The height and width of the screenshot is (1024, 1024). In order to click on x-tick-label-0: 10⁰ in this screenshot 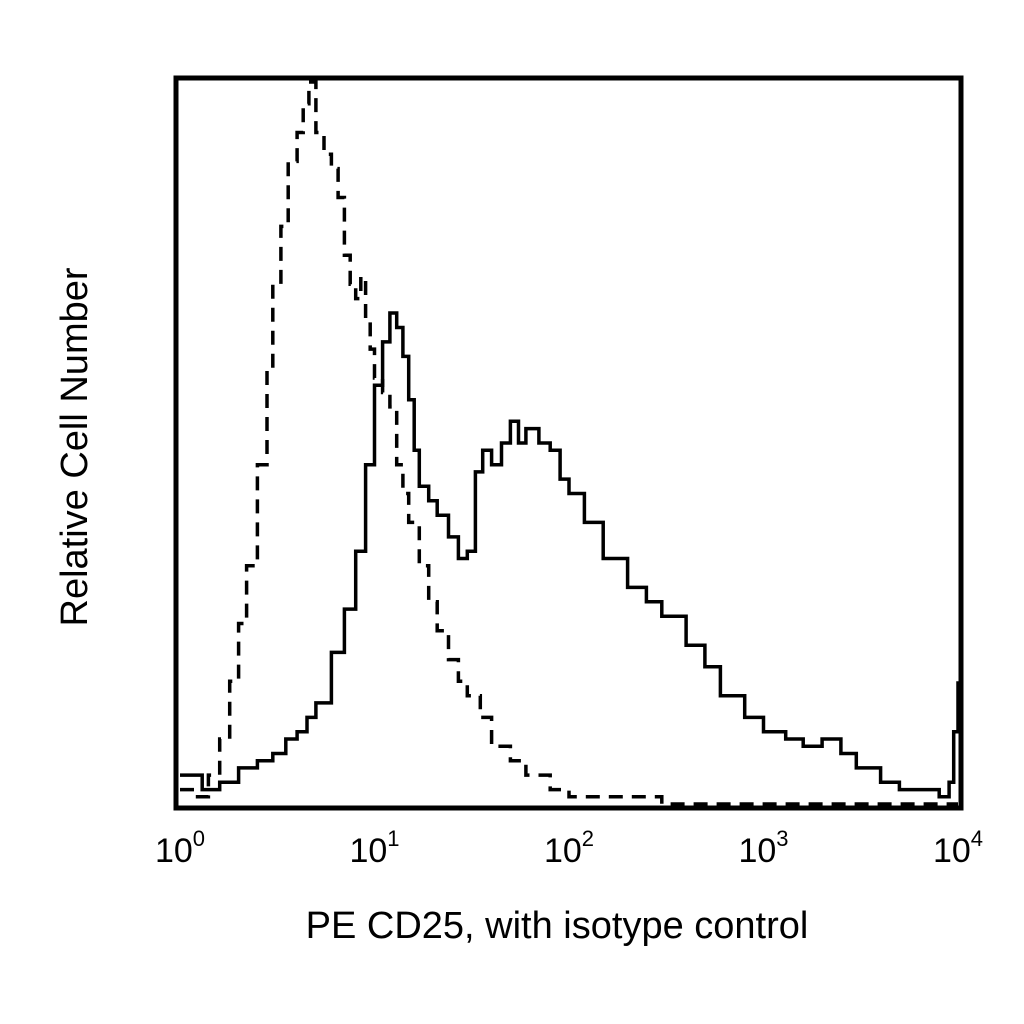, I will do `click(180, 848)`.